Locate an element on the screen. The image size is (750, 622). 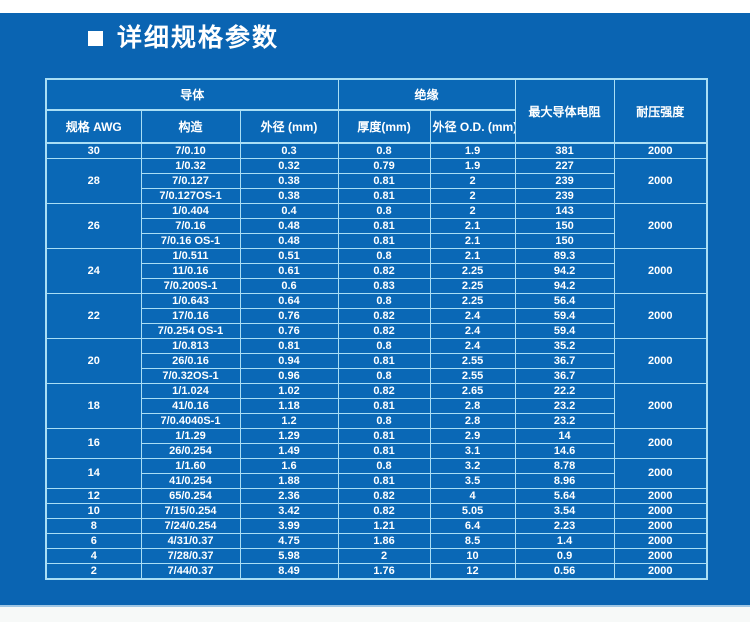
resistance-cell: 22.2 is located at coordinates (564, 391).